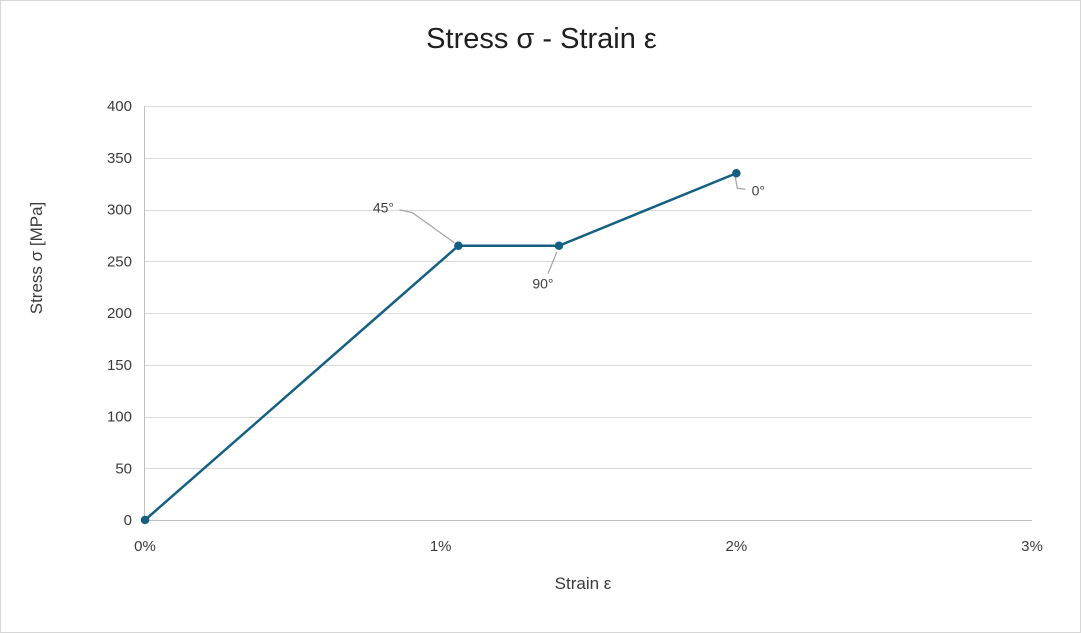 The image size is (1081, 633). I want to click on x-tick-label: 1%, so click(441, 546).